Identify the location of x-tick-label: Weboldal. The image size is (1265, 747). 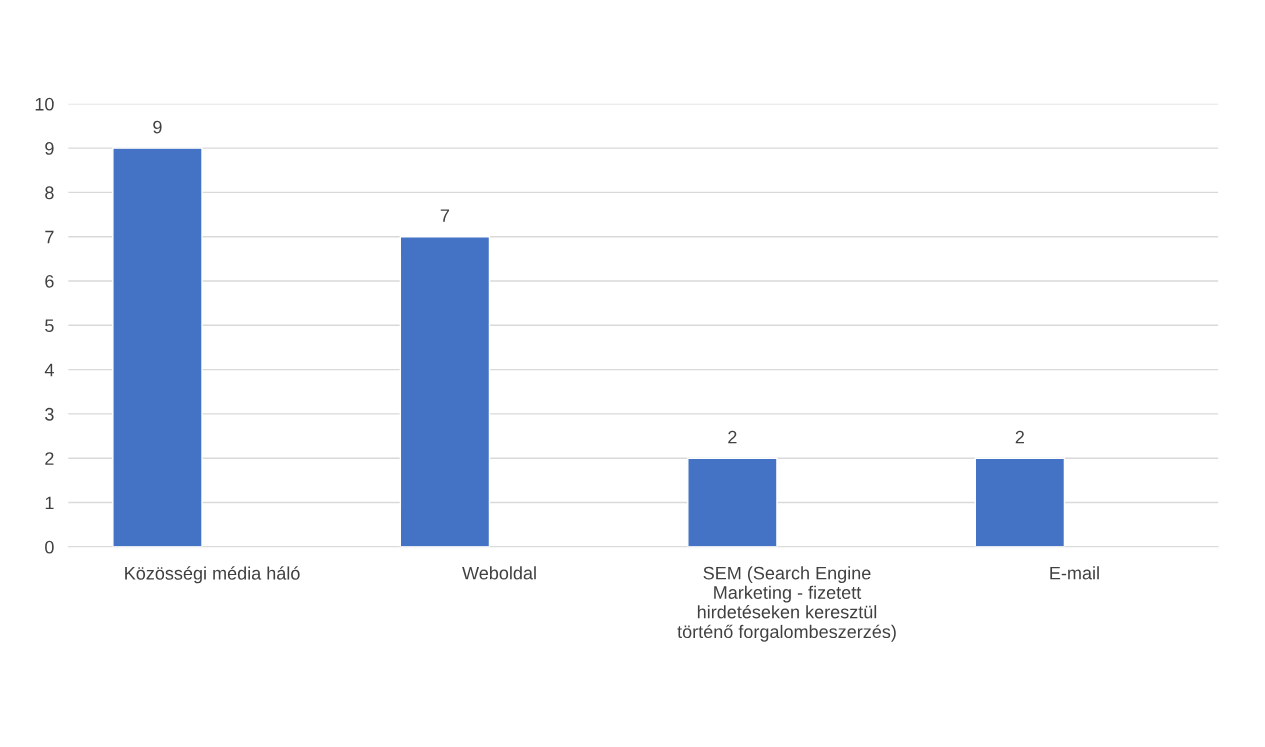
(499, 573).